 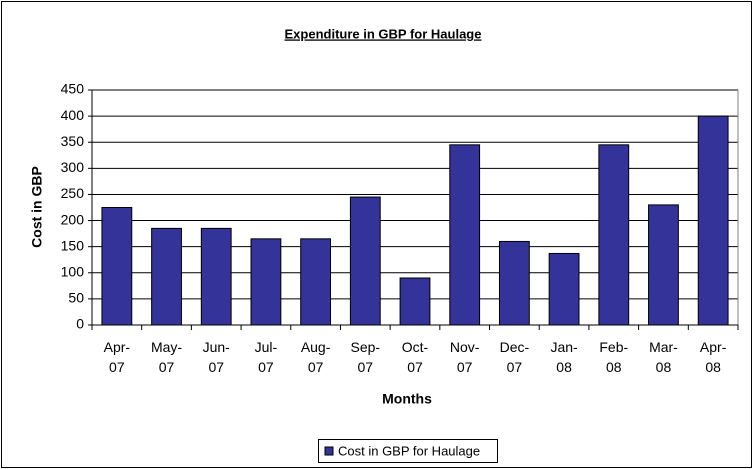 I want to click on x-tick-label: Jan-08, so click(x=564, y=357).